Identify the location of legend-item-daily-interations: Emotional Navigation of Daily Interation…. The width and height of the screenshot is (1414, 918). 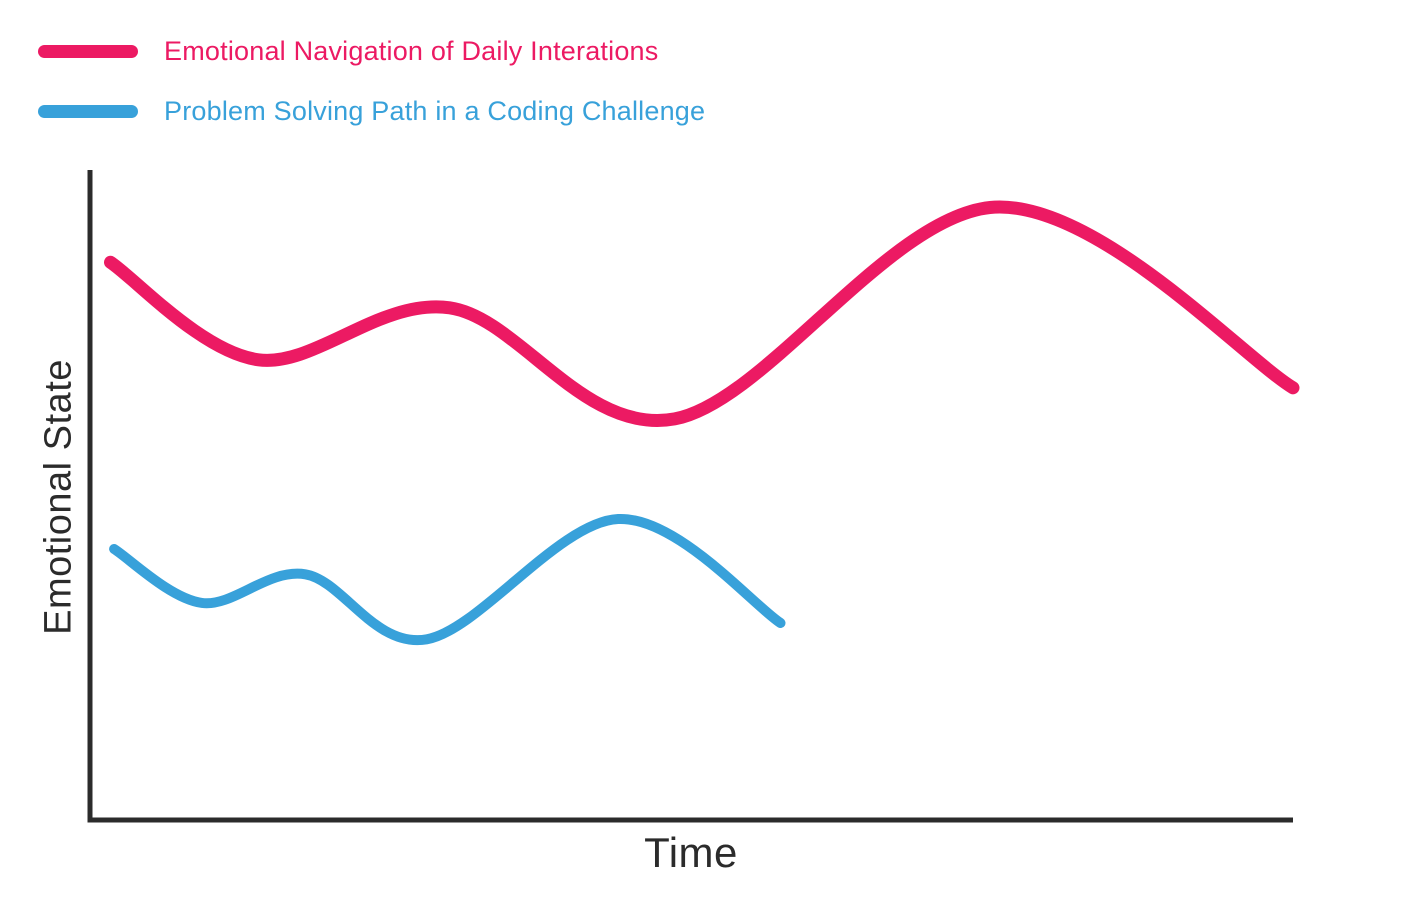
(371, 51).